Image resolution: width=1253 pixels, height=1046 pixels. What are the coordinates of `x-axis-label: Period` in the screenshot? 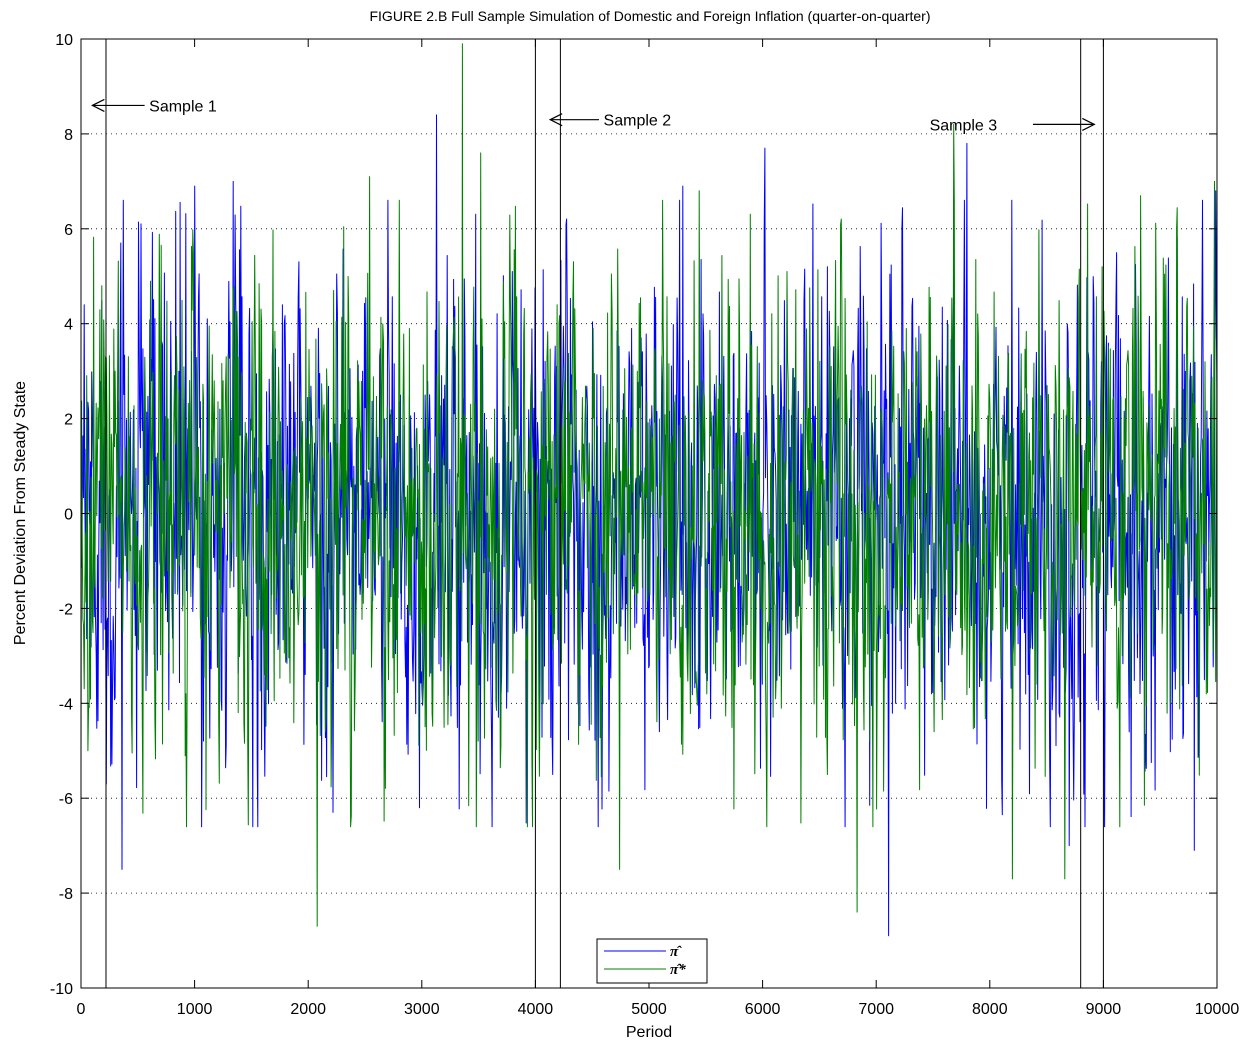 It's located at (649, 1032).